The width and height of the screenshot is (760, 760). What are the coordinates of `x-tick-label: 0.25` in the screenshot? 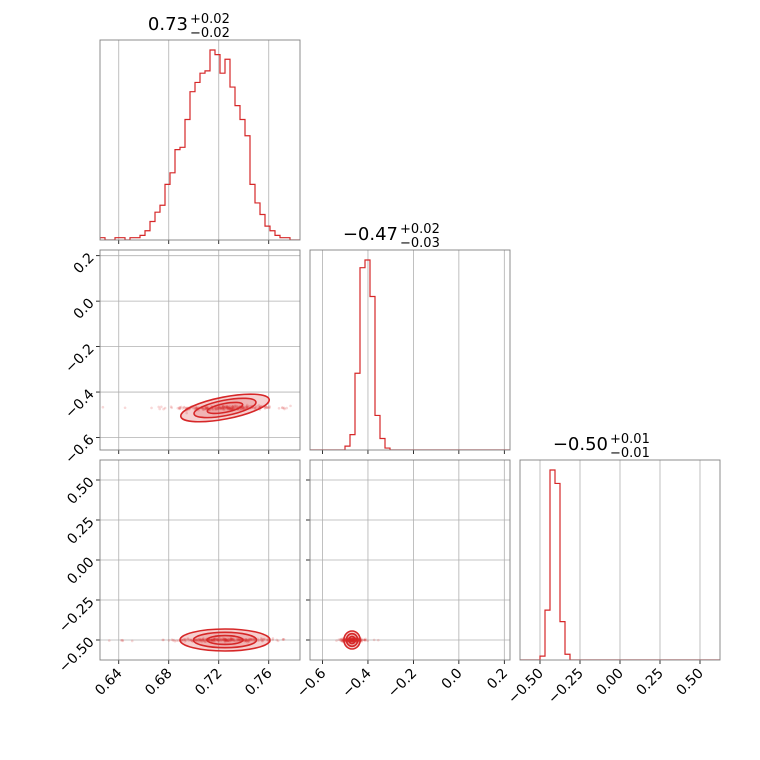 It's located at (649, 682).